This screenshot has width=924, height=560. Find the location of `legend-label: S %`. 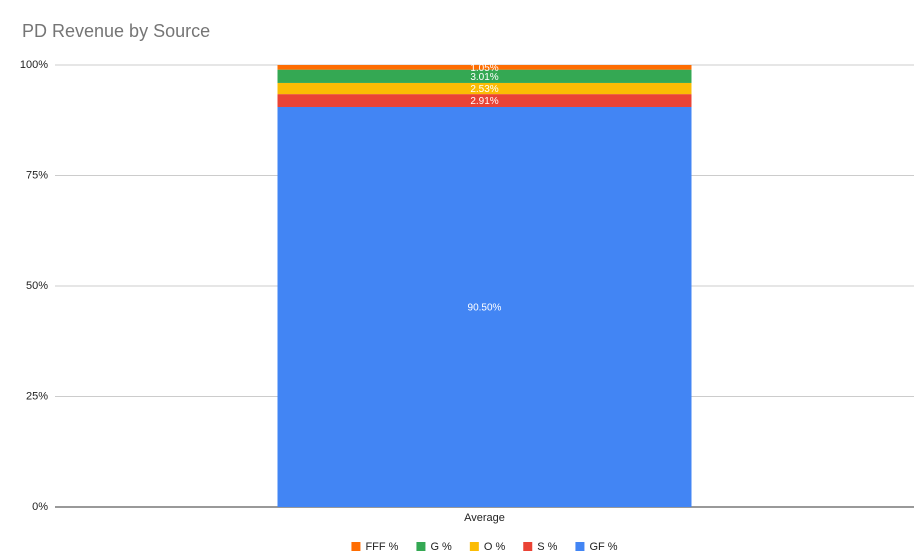

legend-label: S % is located at coordinates (547, 547).